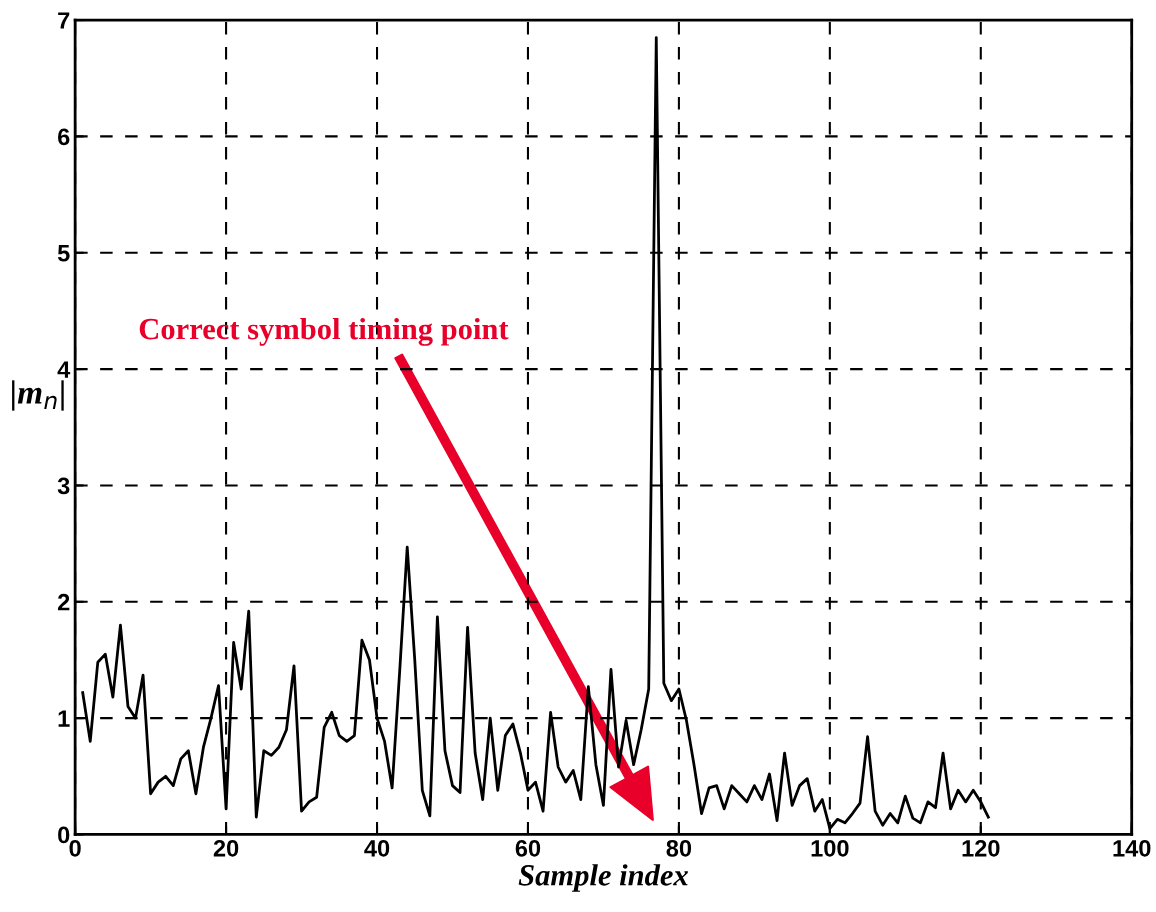 The height and width of the screenshot is (912, 1156). What do you see at coordinates (63, 486) in the screenshot?
I see `y-tick-label: 3` at bounding box center [63, 486].